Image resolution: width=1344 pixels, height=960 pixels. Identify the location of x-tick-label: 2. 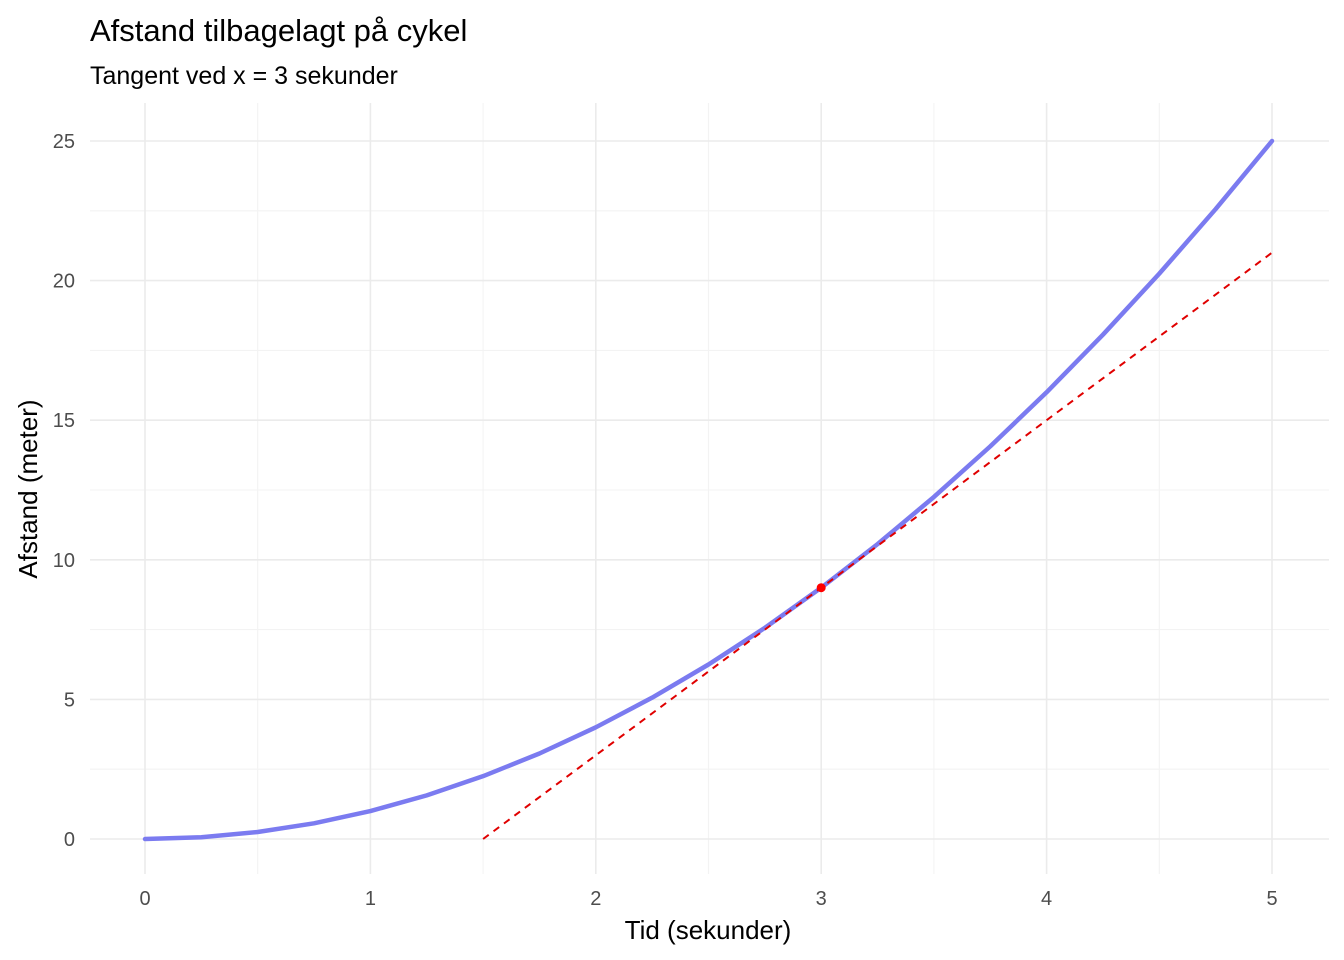
(595, 899).